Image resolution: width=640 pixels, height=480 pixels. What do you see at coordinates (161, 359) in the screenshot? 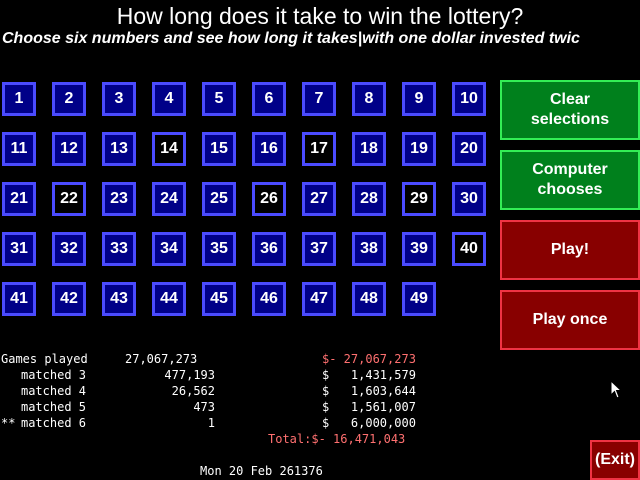
I see `games-played-count: 27,067,273` at bounding box center [161, 359].